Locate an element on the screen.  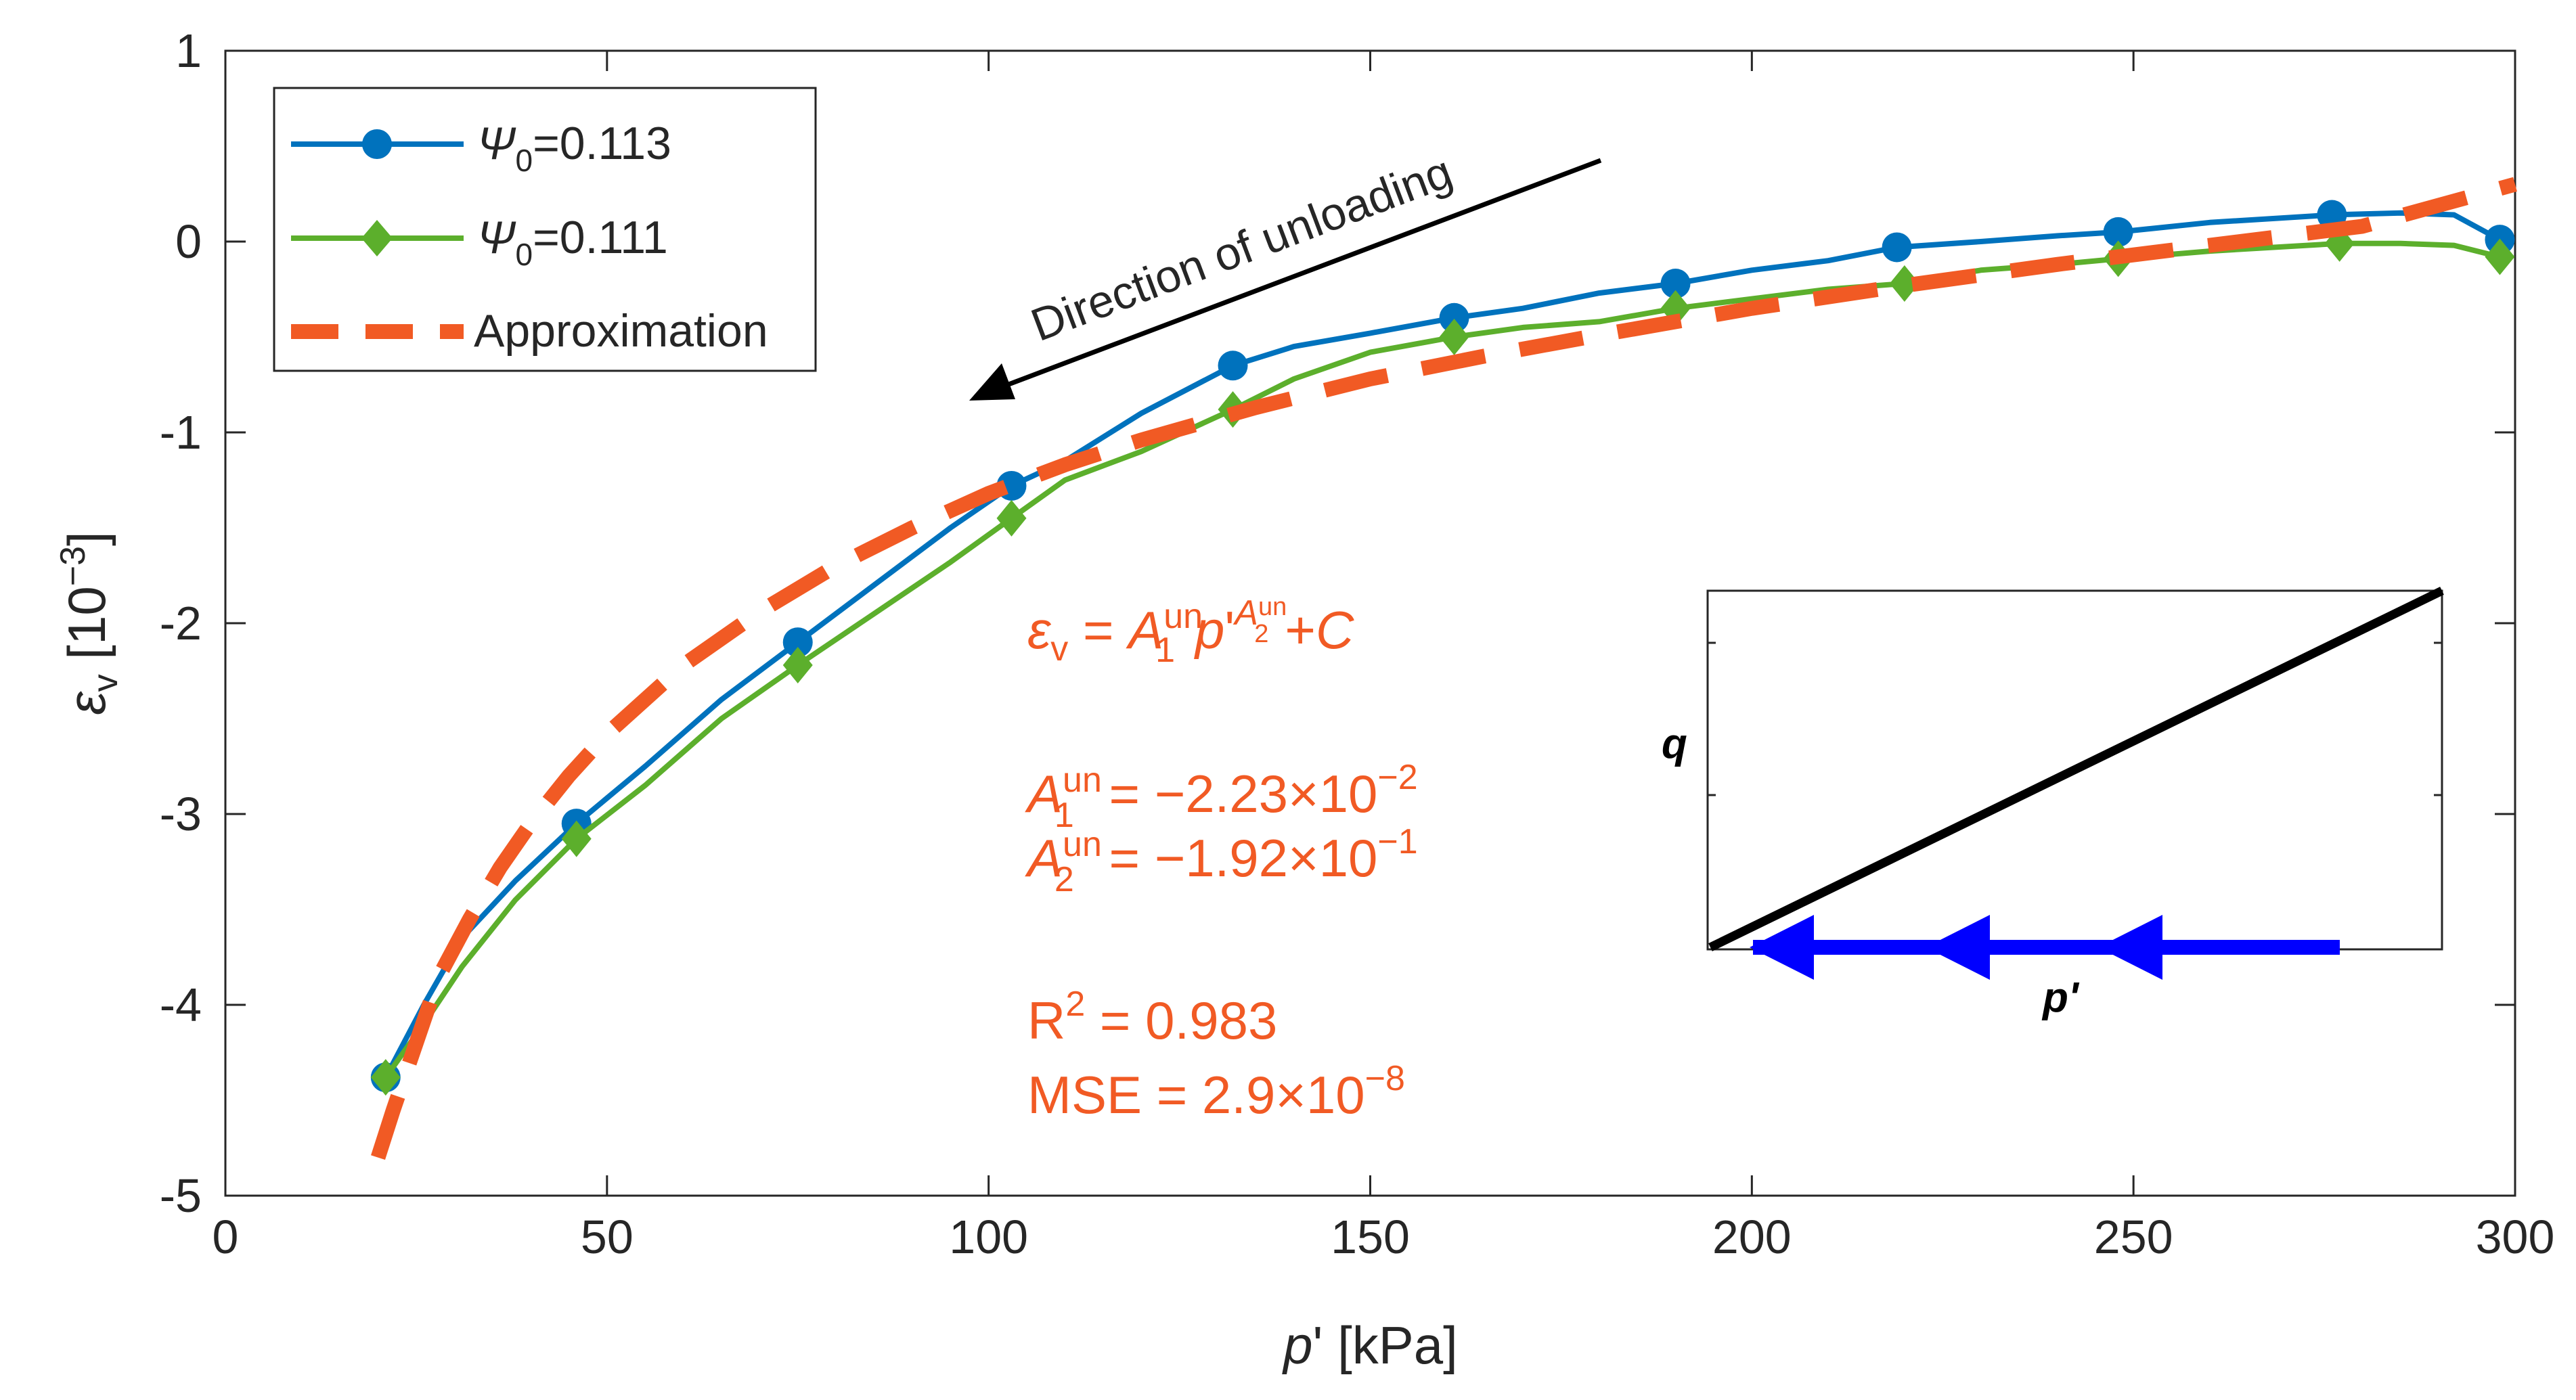
x-tick-label: 100 is located at coordinates (988, 1237).